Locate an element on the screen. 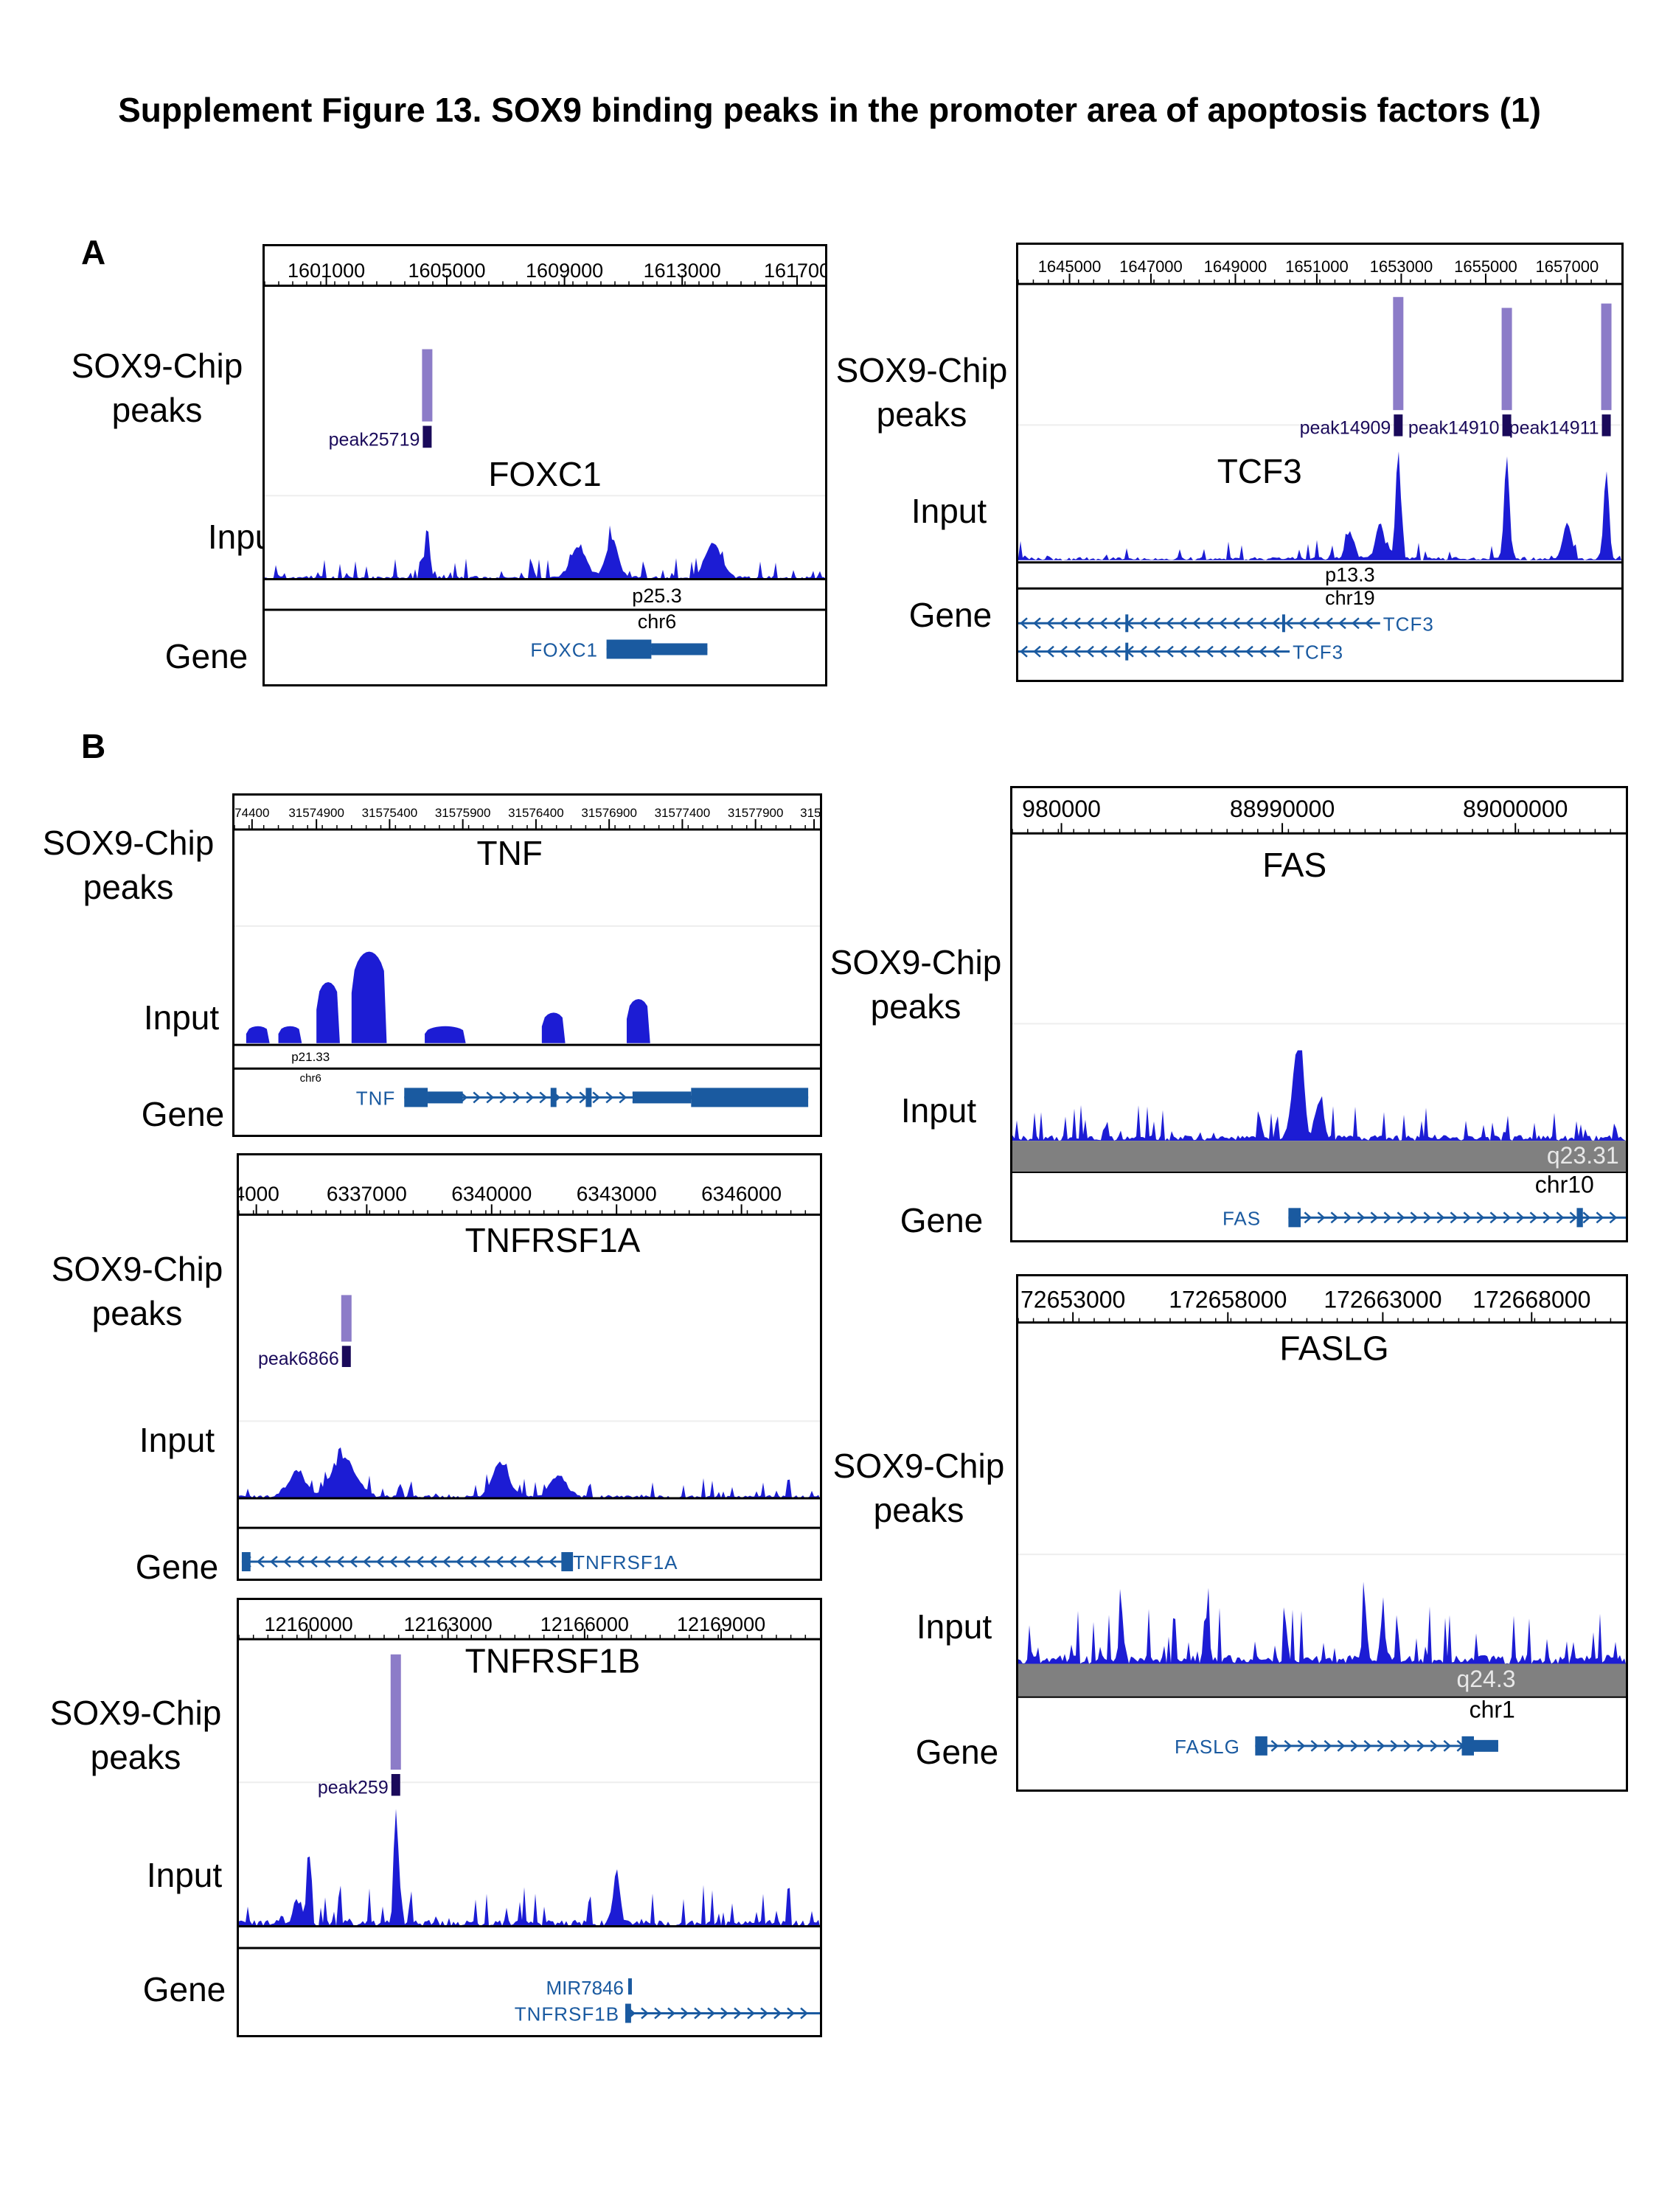 The image size is (1659, 2212). ruler-tick-label: 6346000 is located at coordinates (741, 1193).